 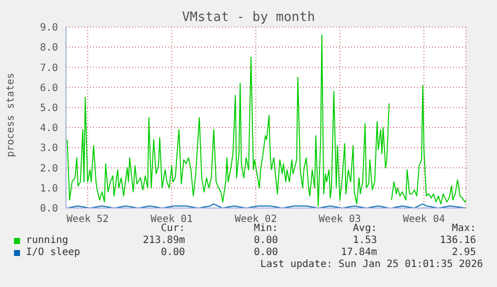 What do you see at coordinates (424, 219) in the screenshot?
I see `x-tick-label: Week 04` at bounding box center [424, 219].